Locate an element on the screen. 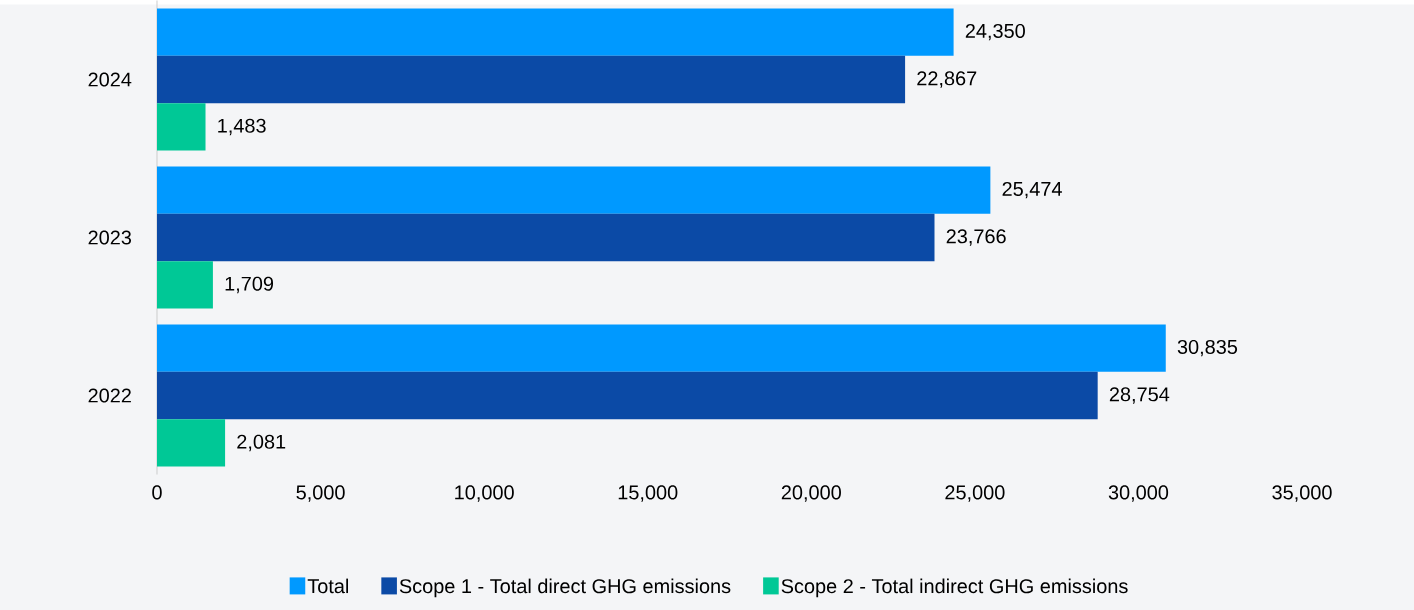  data-label: 24,350 is located at coordinates (995, 32).